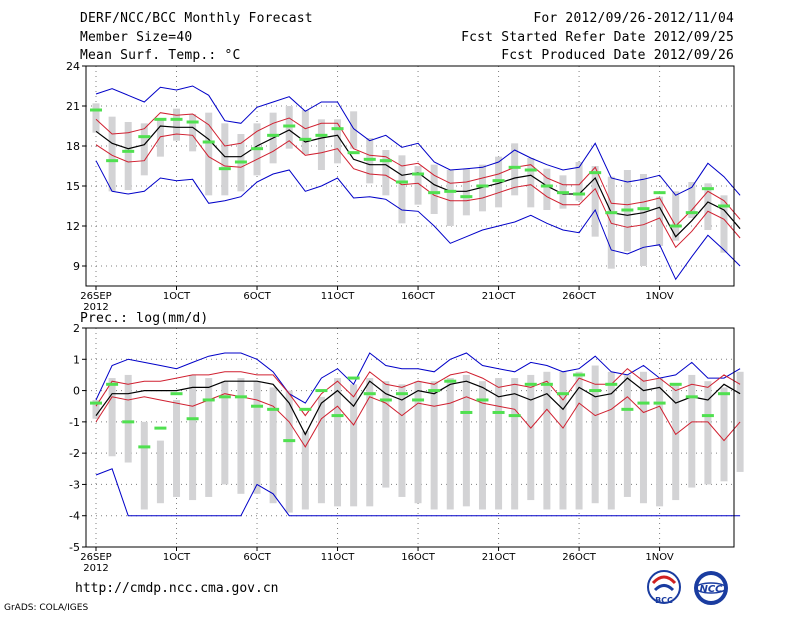 This screenshot has width=800, height=618. I want to click on top-panel-variable: Mean Surf. Temp.: °C, so click(160, 55).